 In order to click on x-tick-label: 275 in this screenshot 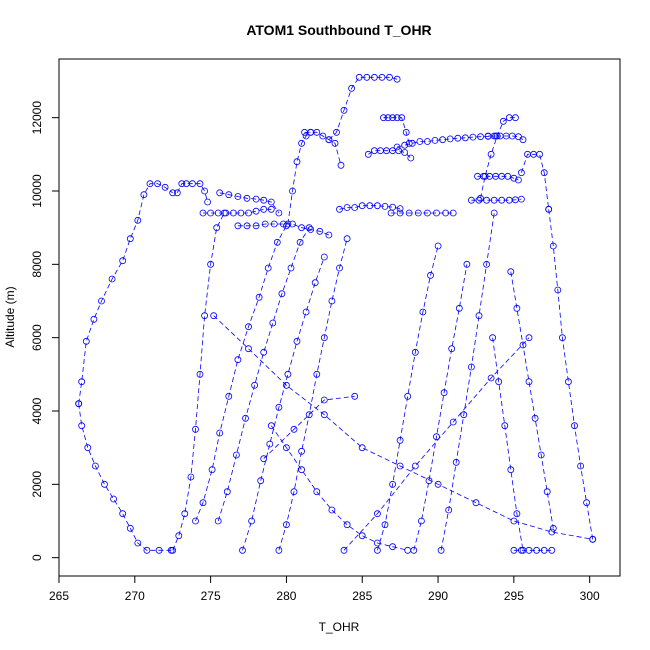, I will do `click(211, 596)`.